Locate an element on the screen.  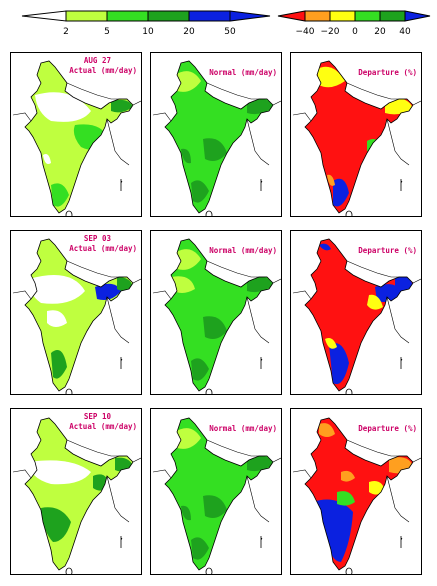
map-normal-row1 is located at coordinates (216, 138).